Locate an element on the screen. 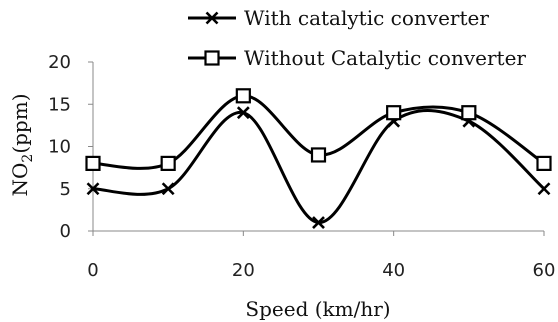 The height and width of the screenshot is (322, 558). x-axis-title: Speed (km/hr) is located at coordinates (317, 309).